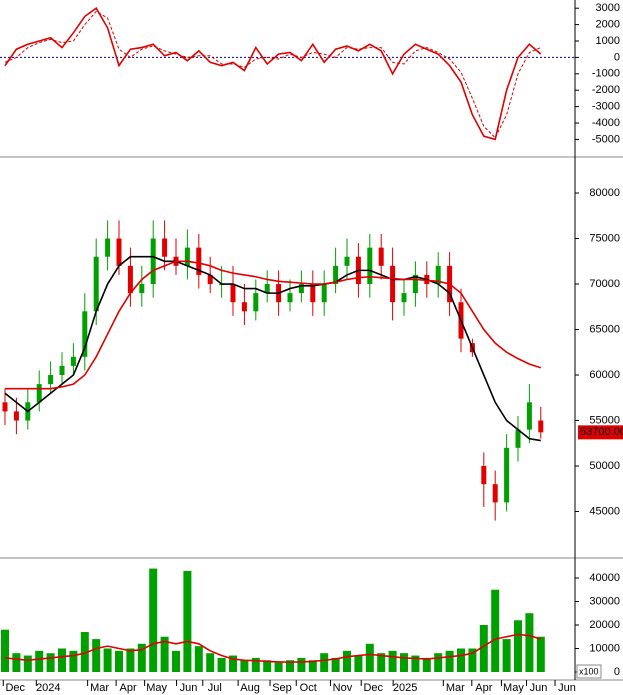 The width and height of the screenshot is (623, 695). Describe the element at coordinates (604, 625) in the screenshot. I see `y-tick-label: 20000` at that location.